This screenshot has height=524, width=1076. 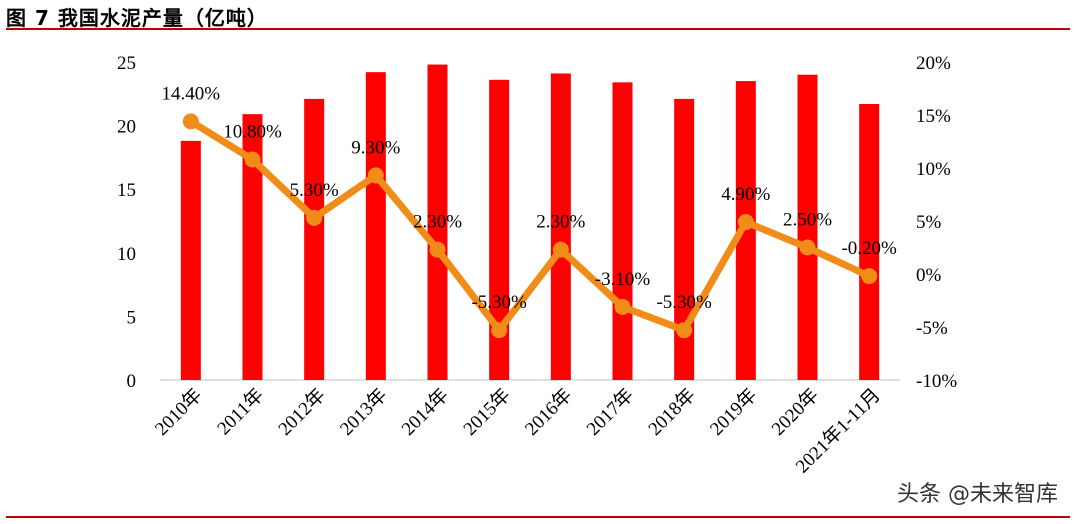 What do you see at coordinates (252, 132) in the screenshot?
I see `growth-data-label: 10.80%` at bounding box center [252, 132].